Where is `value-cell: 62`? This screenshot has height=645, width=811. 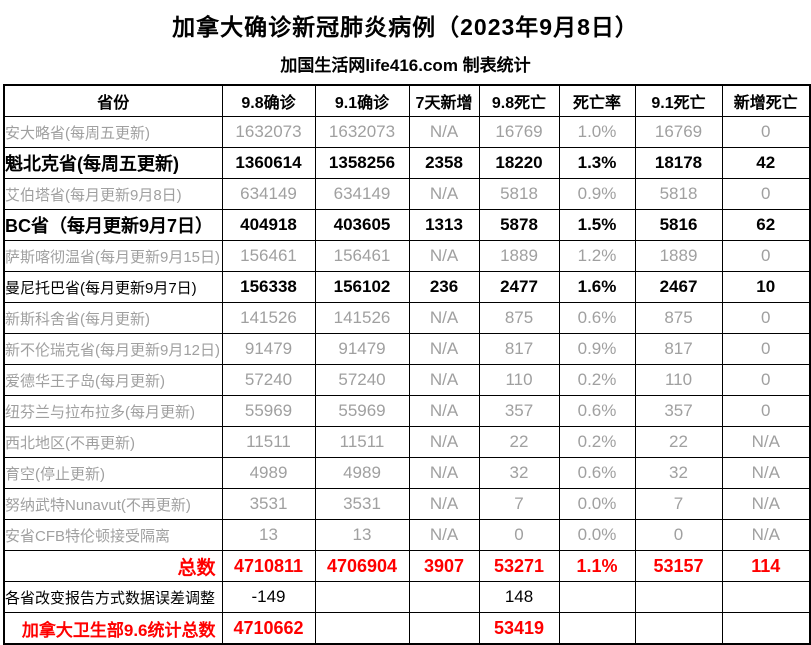 value-cell: 62 is located at coordinates (766, 225).